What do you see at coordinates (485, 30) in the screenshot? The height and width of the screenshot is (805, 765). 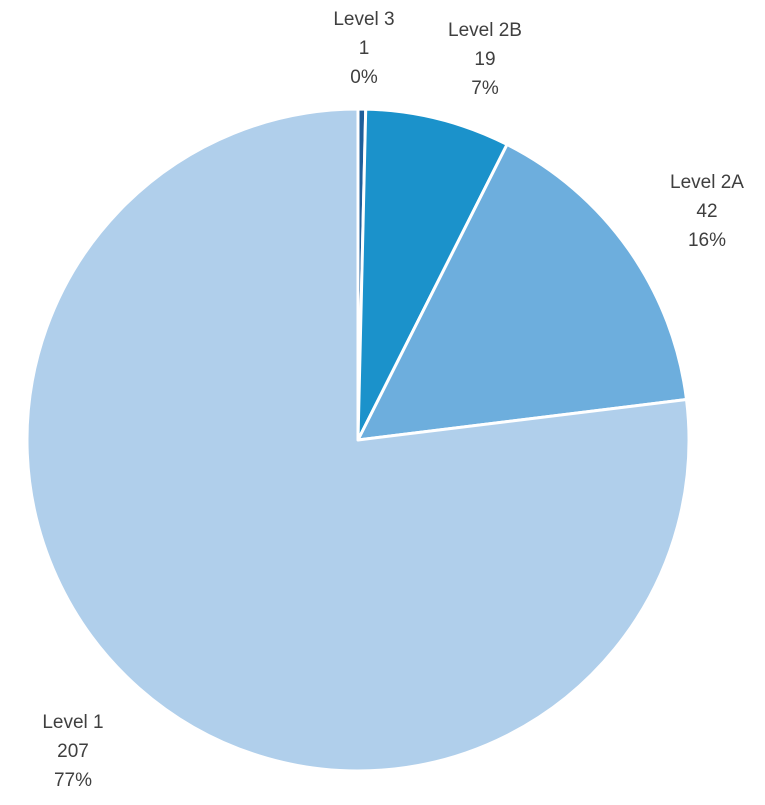 I see `data-label-level-2b-name: Level 2B` at bounding box center [485, 30].